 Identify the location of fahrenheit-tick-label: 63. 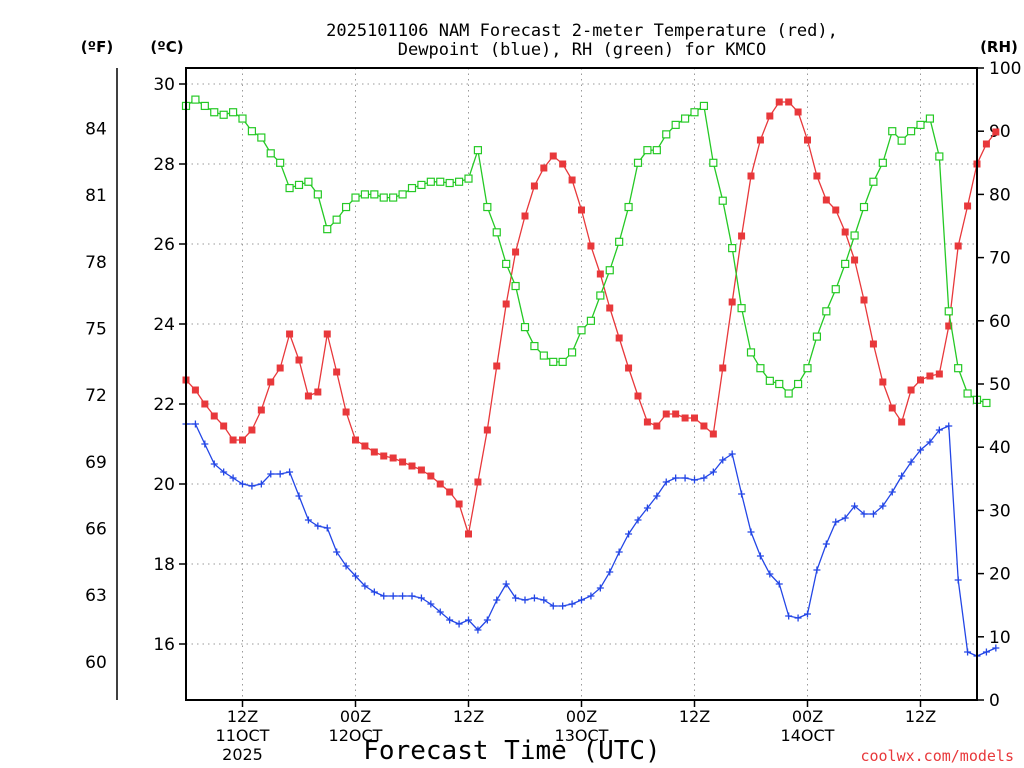
(96, 596).